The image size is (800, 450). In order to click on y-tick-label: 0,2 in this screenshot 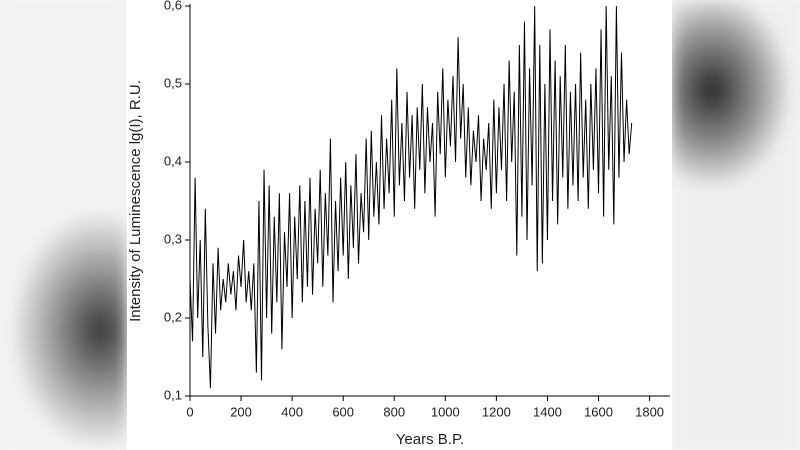, I will do `click(173, 316)`.